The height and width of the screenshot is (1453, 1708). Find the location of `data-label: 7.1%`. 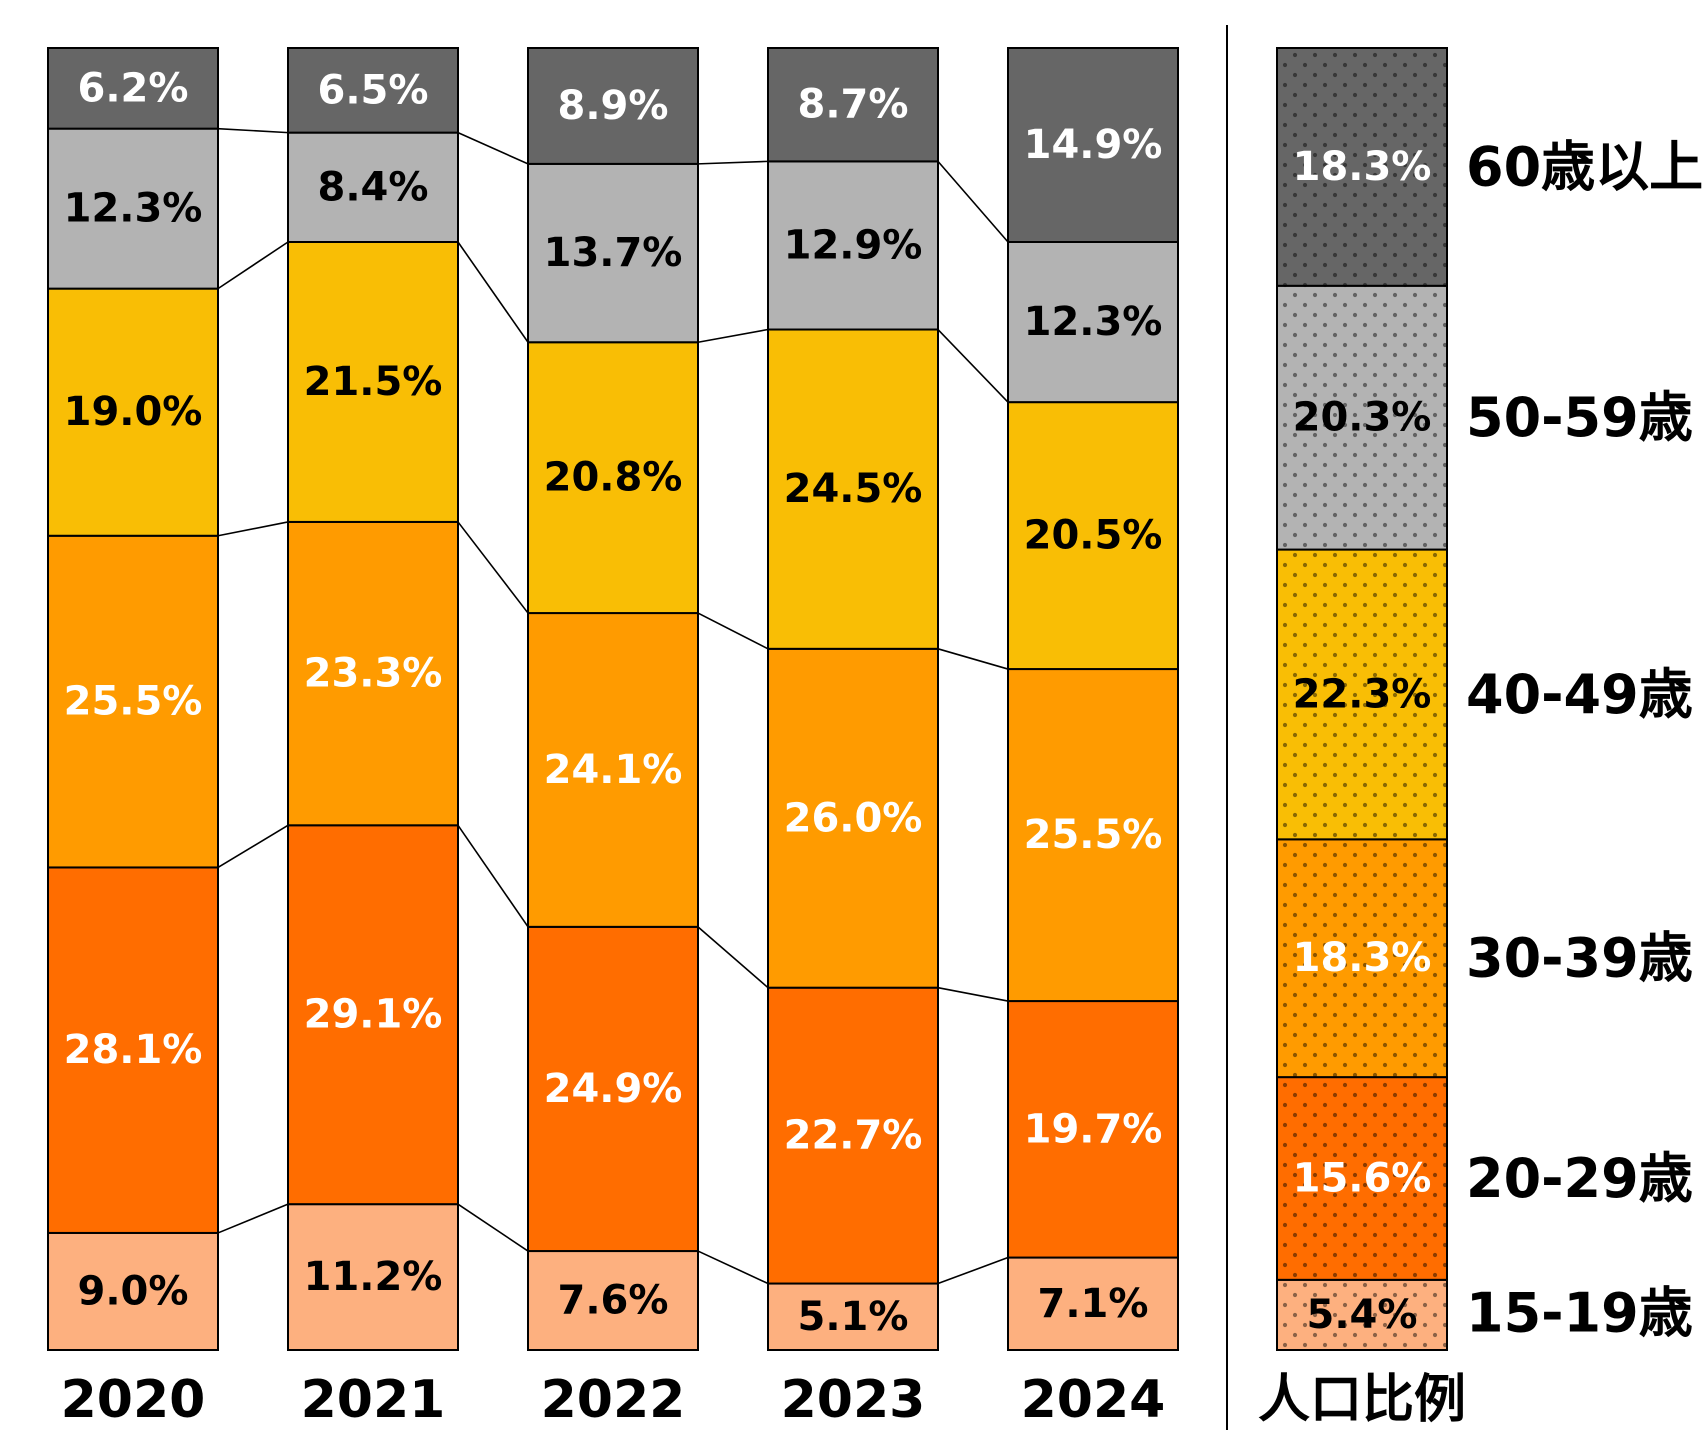

data-label: 7.1% is located at coordinates (1093, 1304).